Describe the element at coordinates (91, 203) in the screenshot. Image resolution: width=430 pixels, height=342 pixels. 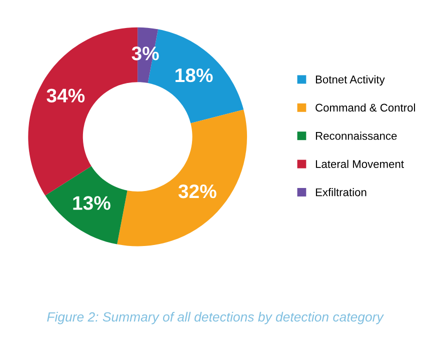
I see `data-label: 13%` at that location.